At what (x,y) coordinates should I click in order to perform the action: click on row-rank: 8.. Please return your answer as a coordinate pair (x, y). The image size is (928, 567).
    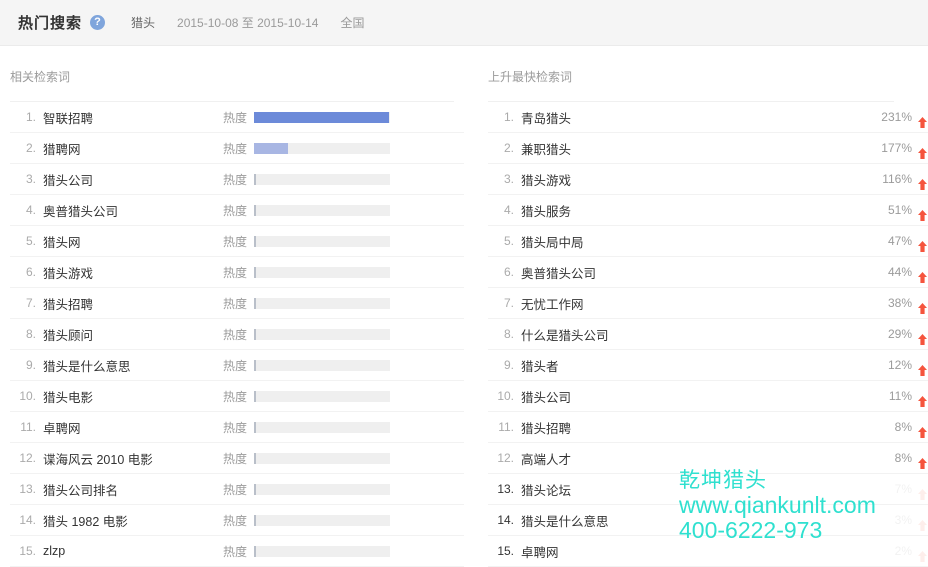
    Looking at the image, I should click on (30, 334).